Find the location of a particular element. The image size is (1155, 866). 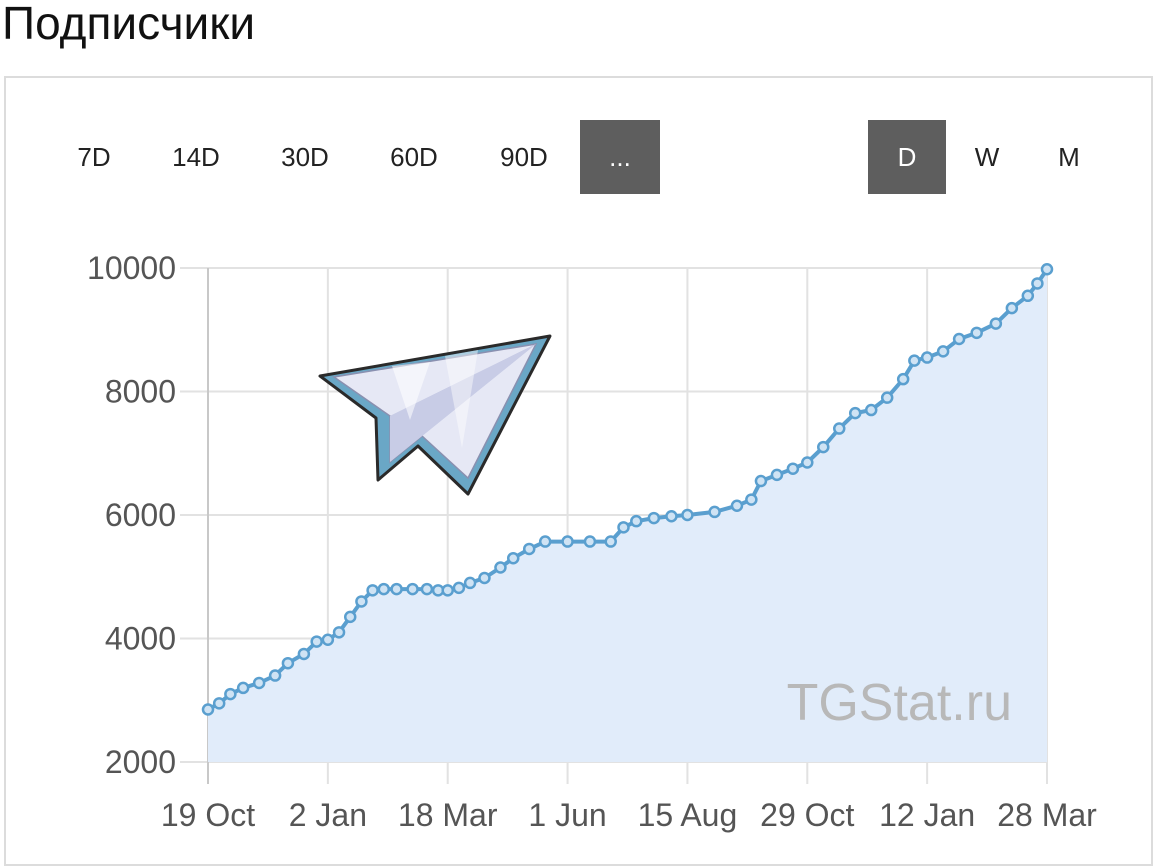

x-tick-label: 19 Oct is located at coordinates (208, 815).